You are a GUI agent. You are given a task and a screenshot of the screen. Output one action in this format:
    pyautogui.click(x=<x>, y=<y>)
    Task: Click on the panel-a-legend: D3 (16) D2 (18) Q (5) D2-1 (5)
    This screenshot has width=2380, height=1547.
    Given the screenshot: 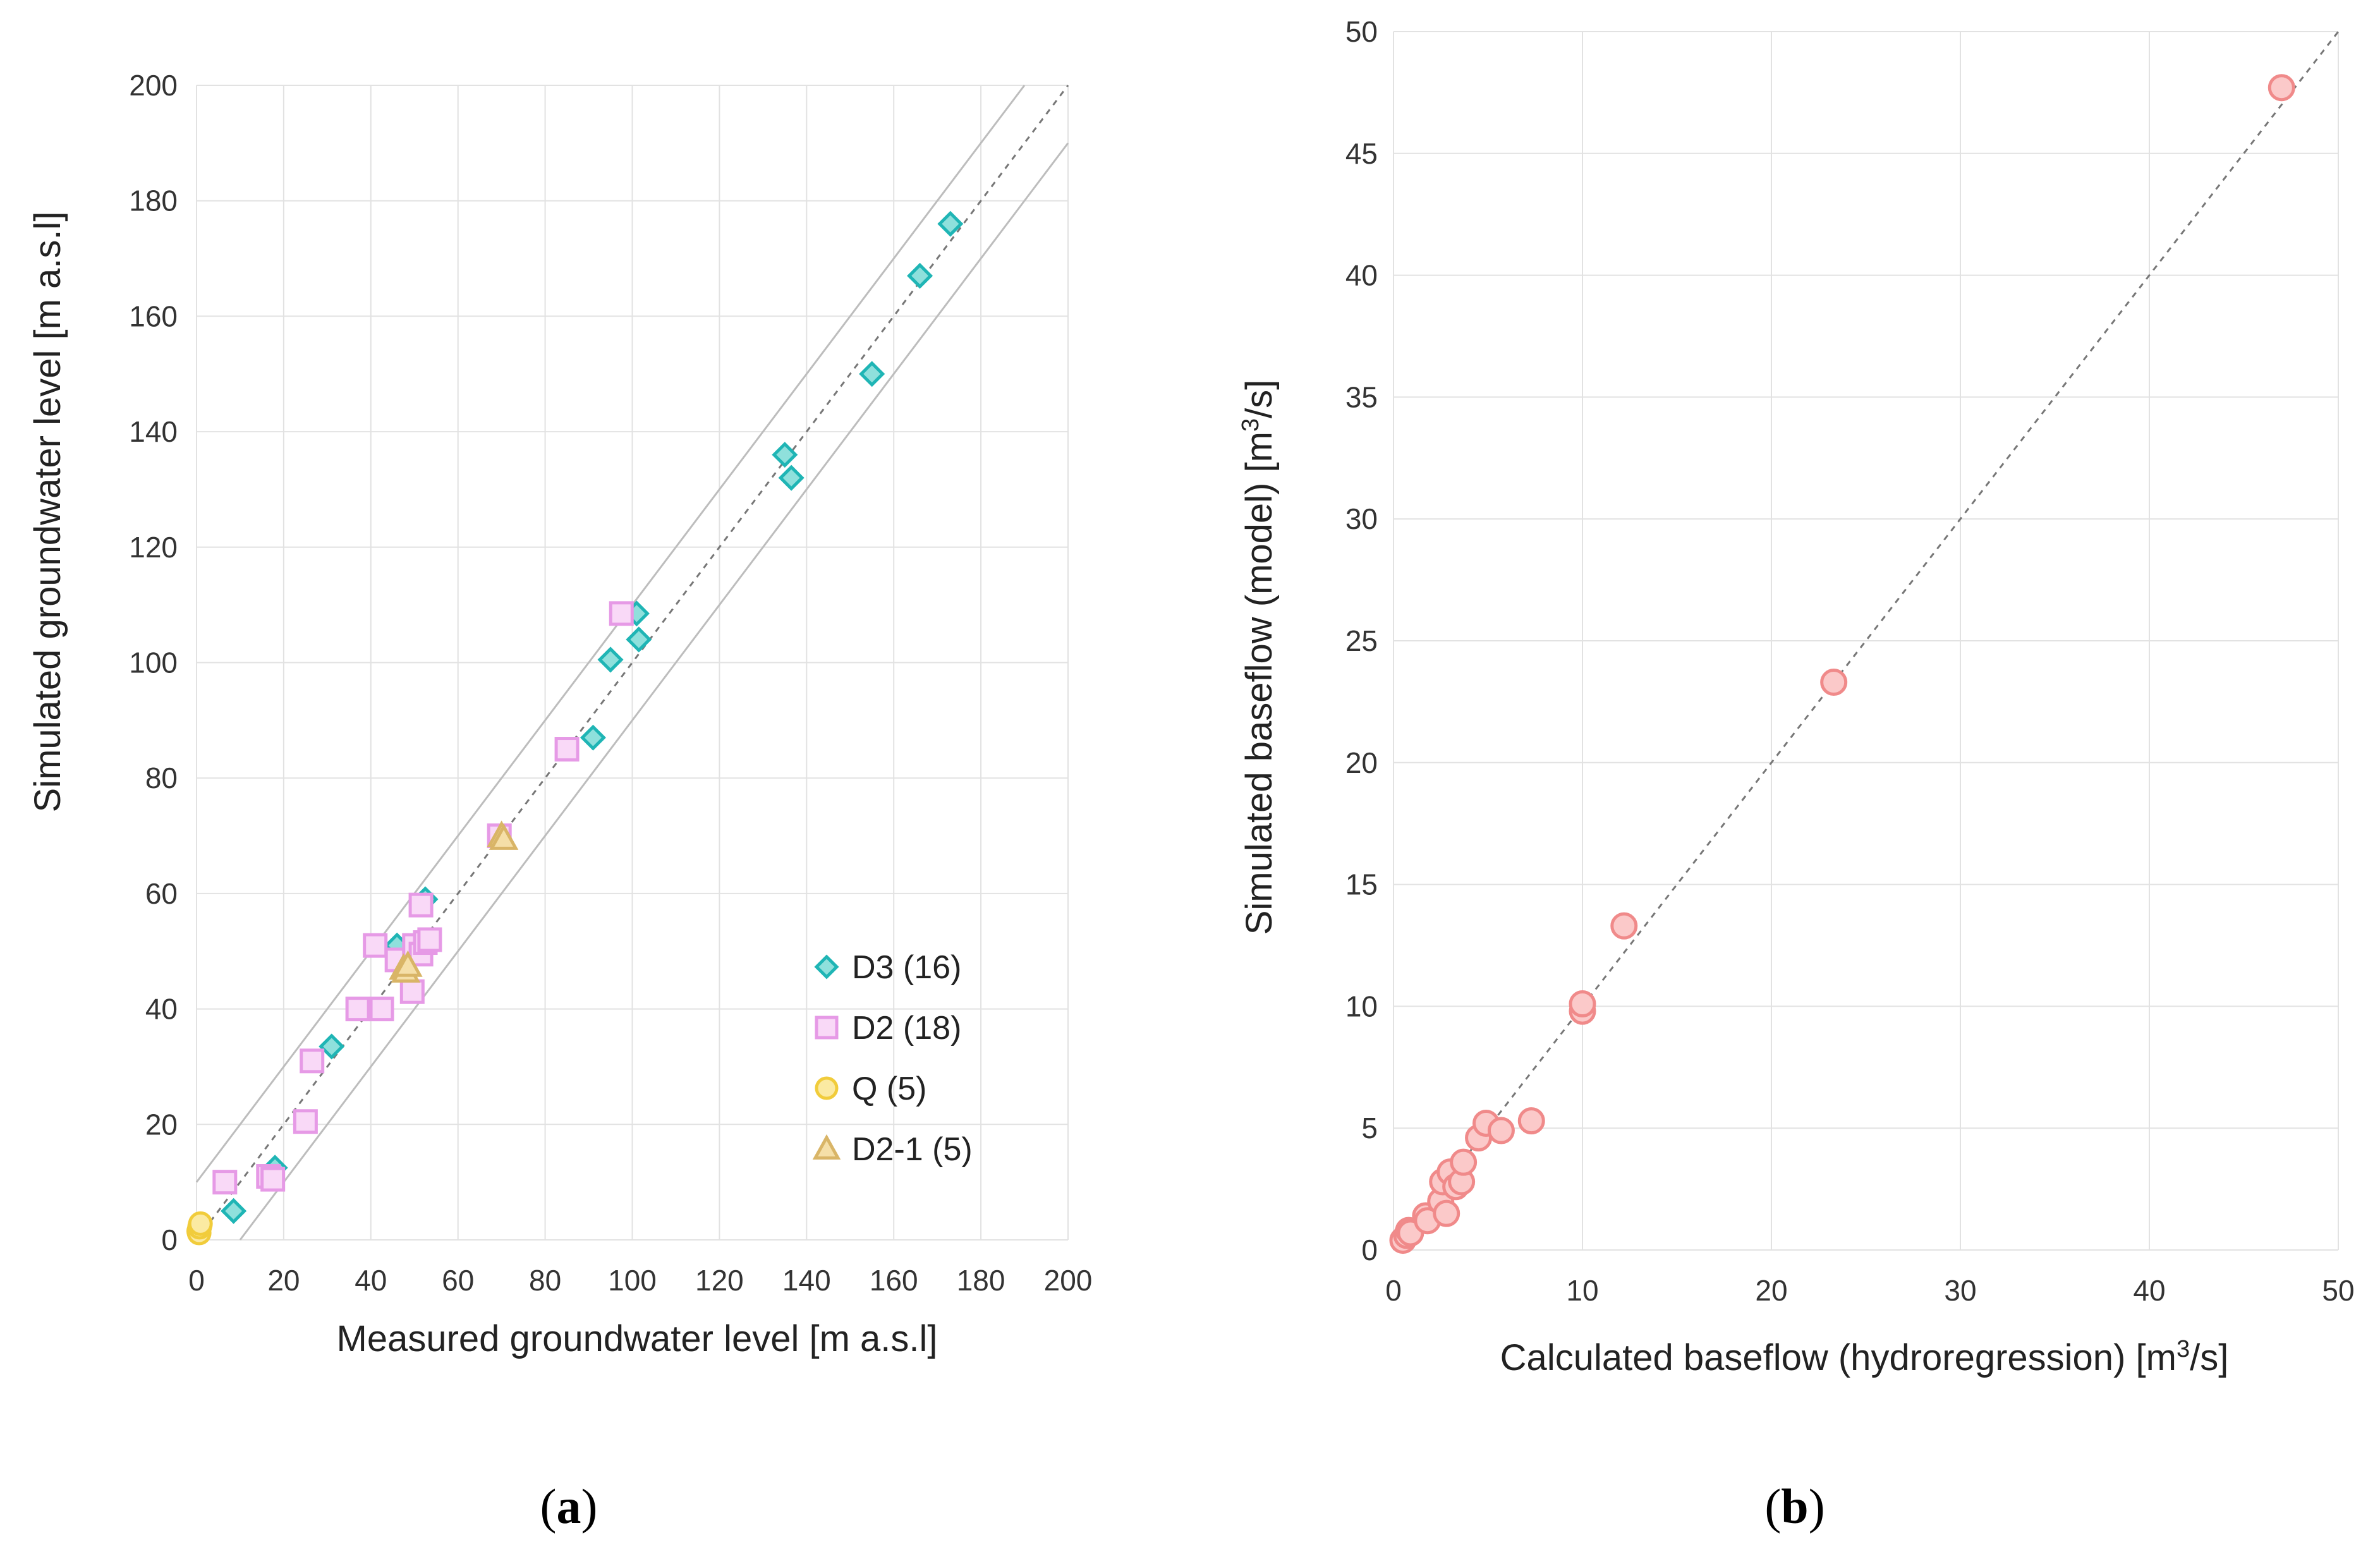 What is the action you would take?
    pyautogui.click(x=892, y=1058)
    